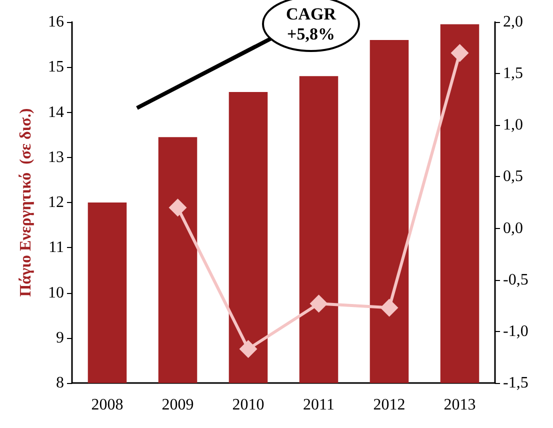  I want to click on x-tick-label: 2009, so click(178, 405).